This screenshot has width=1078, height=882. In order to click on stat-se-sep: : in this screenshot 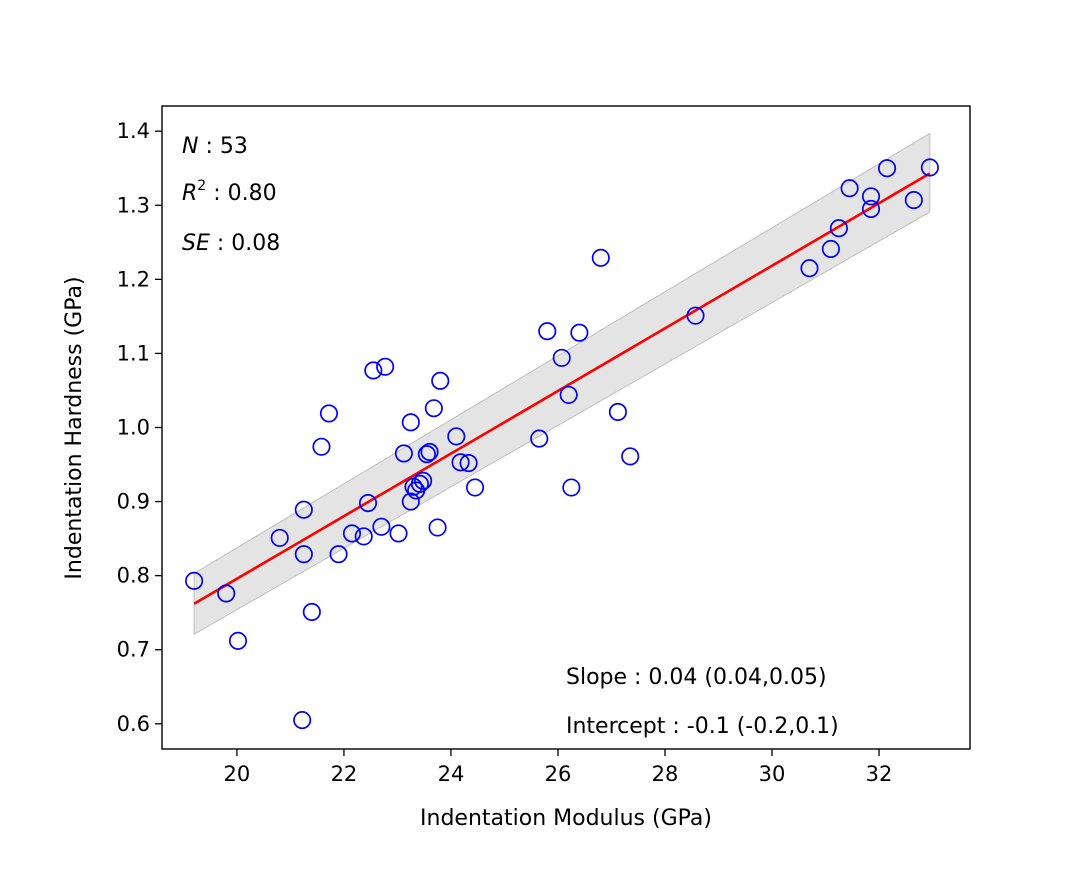, I will do `click(220, 243)`.